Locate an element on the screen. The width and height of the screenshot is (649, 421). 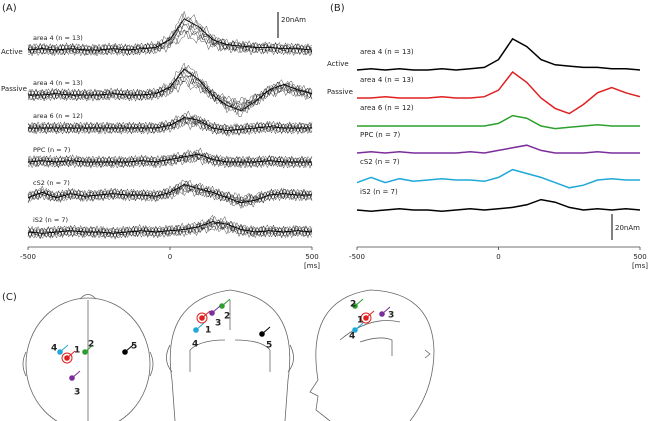
panel-label: (A) is located at coordinates (9, 8).